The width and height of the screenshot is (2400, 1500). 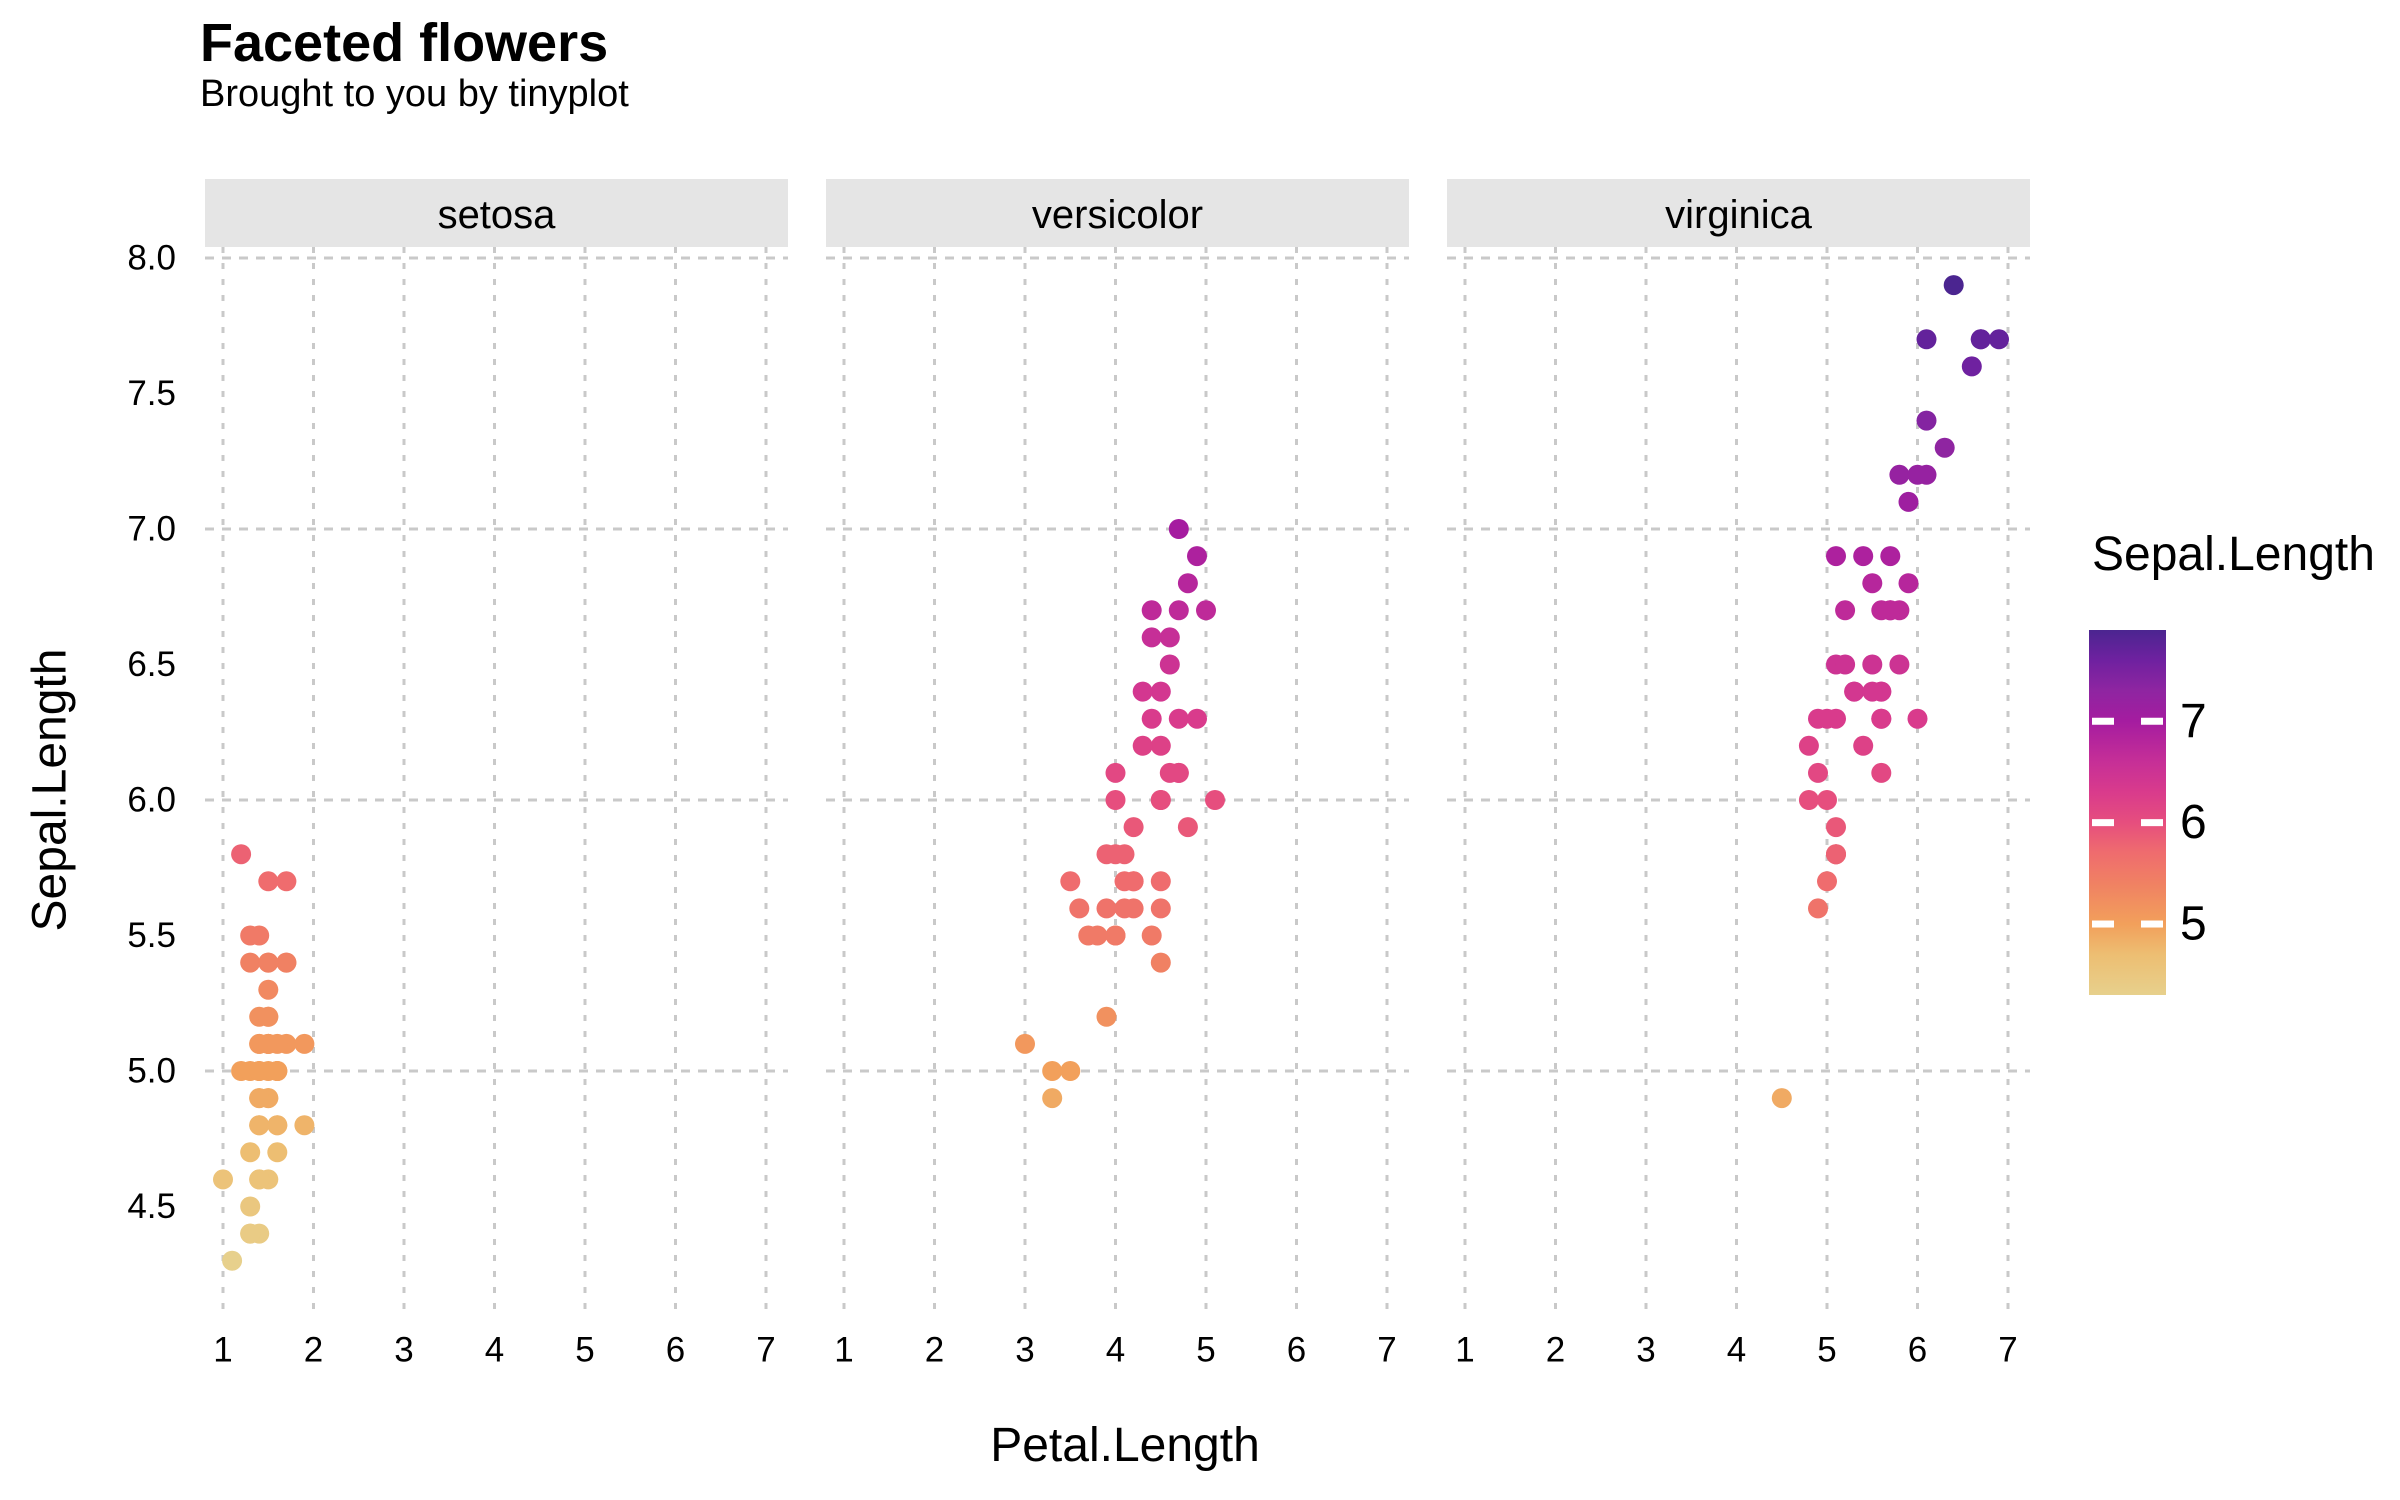 What do you see at coordinates (2193, 924) in the screenshot?
I see `legend-tick-label: 5` at bounding box center [2193, 924].